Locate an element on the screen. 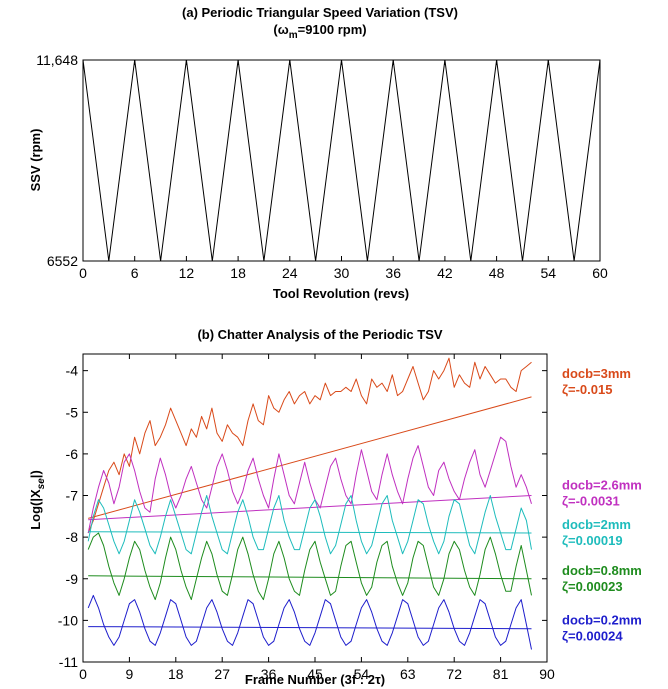 The height and width of the screenshot is (689, 668). chart-a-ylabel: SSV (rpm) is located at coordinates (35, 160).